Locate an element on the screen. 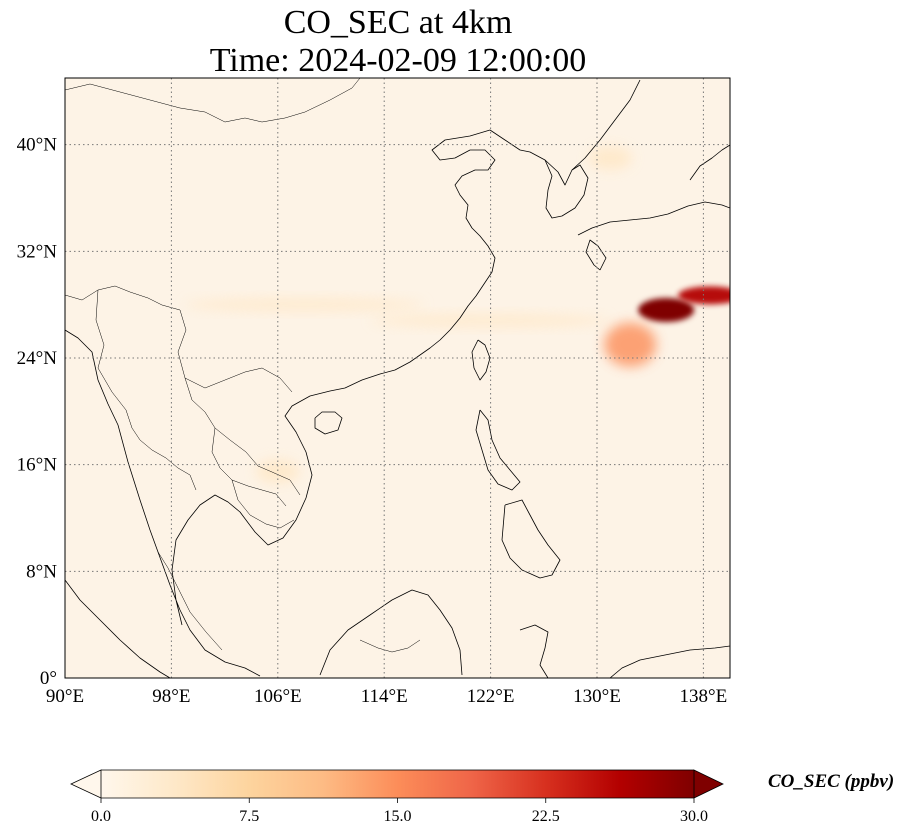 This screenshot has height=836, width=916. lat-tick-label: 40°N is located at coordinates (37, 145).